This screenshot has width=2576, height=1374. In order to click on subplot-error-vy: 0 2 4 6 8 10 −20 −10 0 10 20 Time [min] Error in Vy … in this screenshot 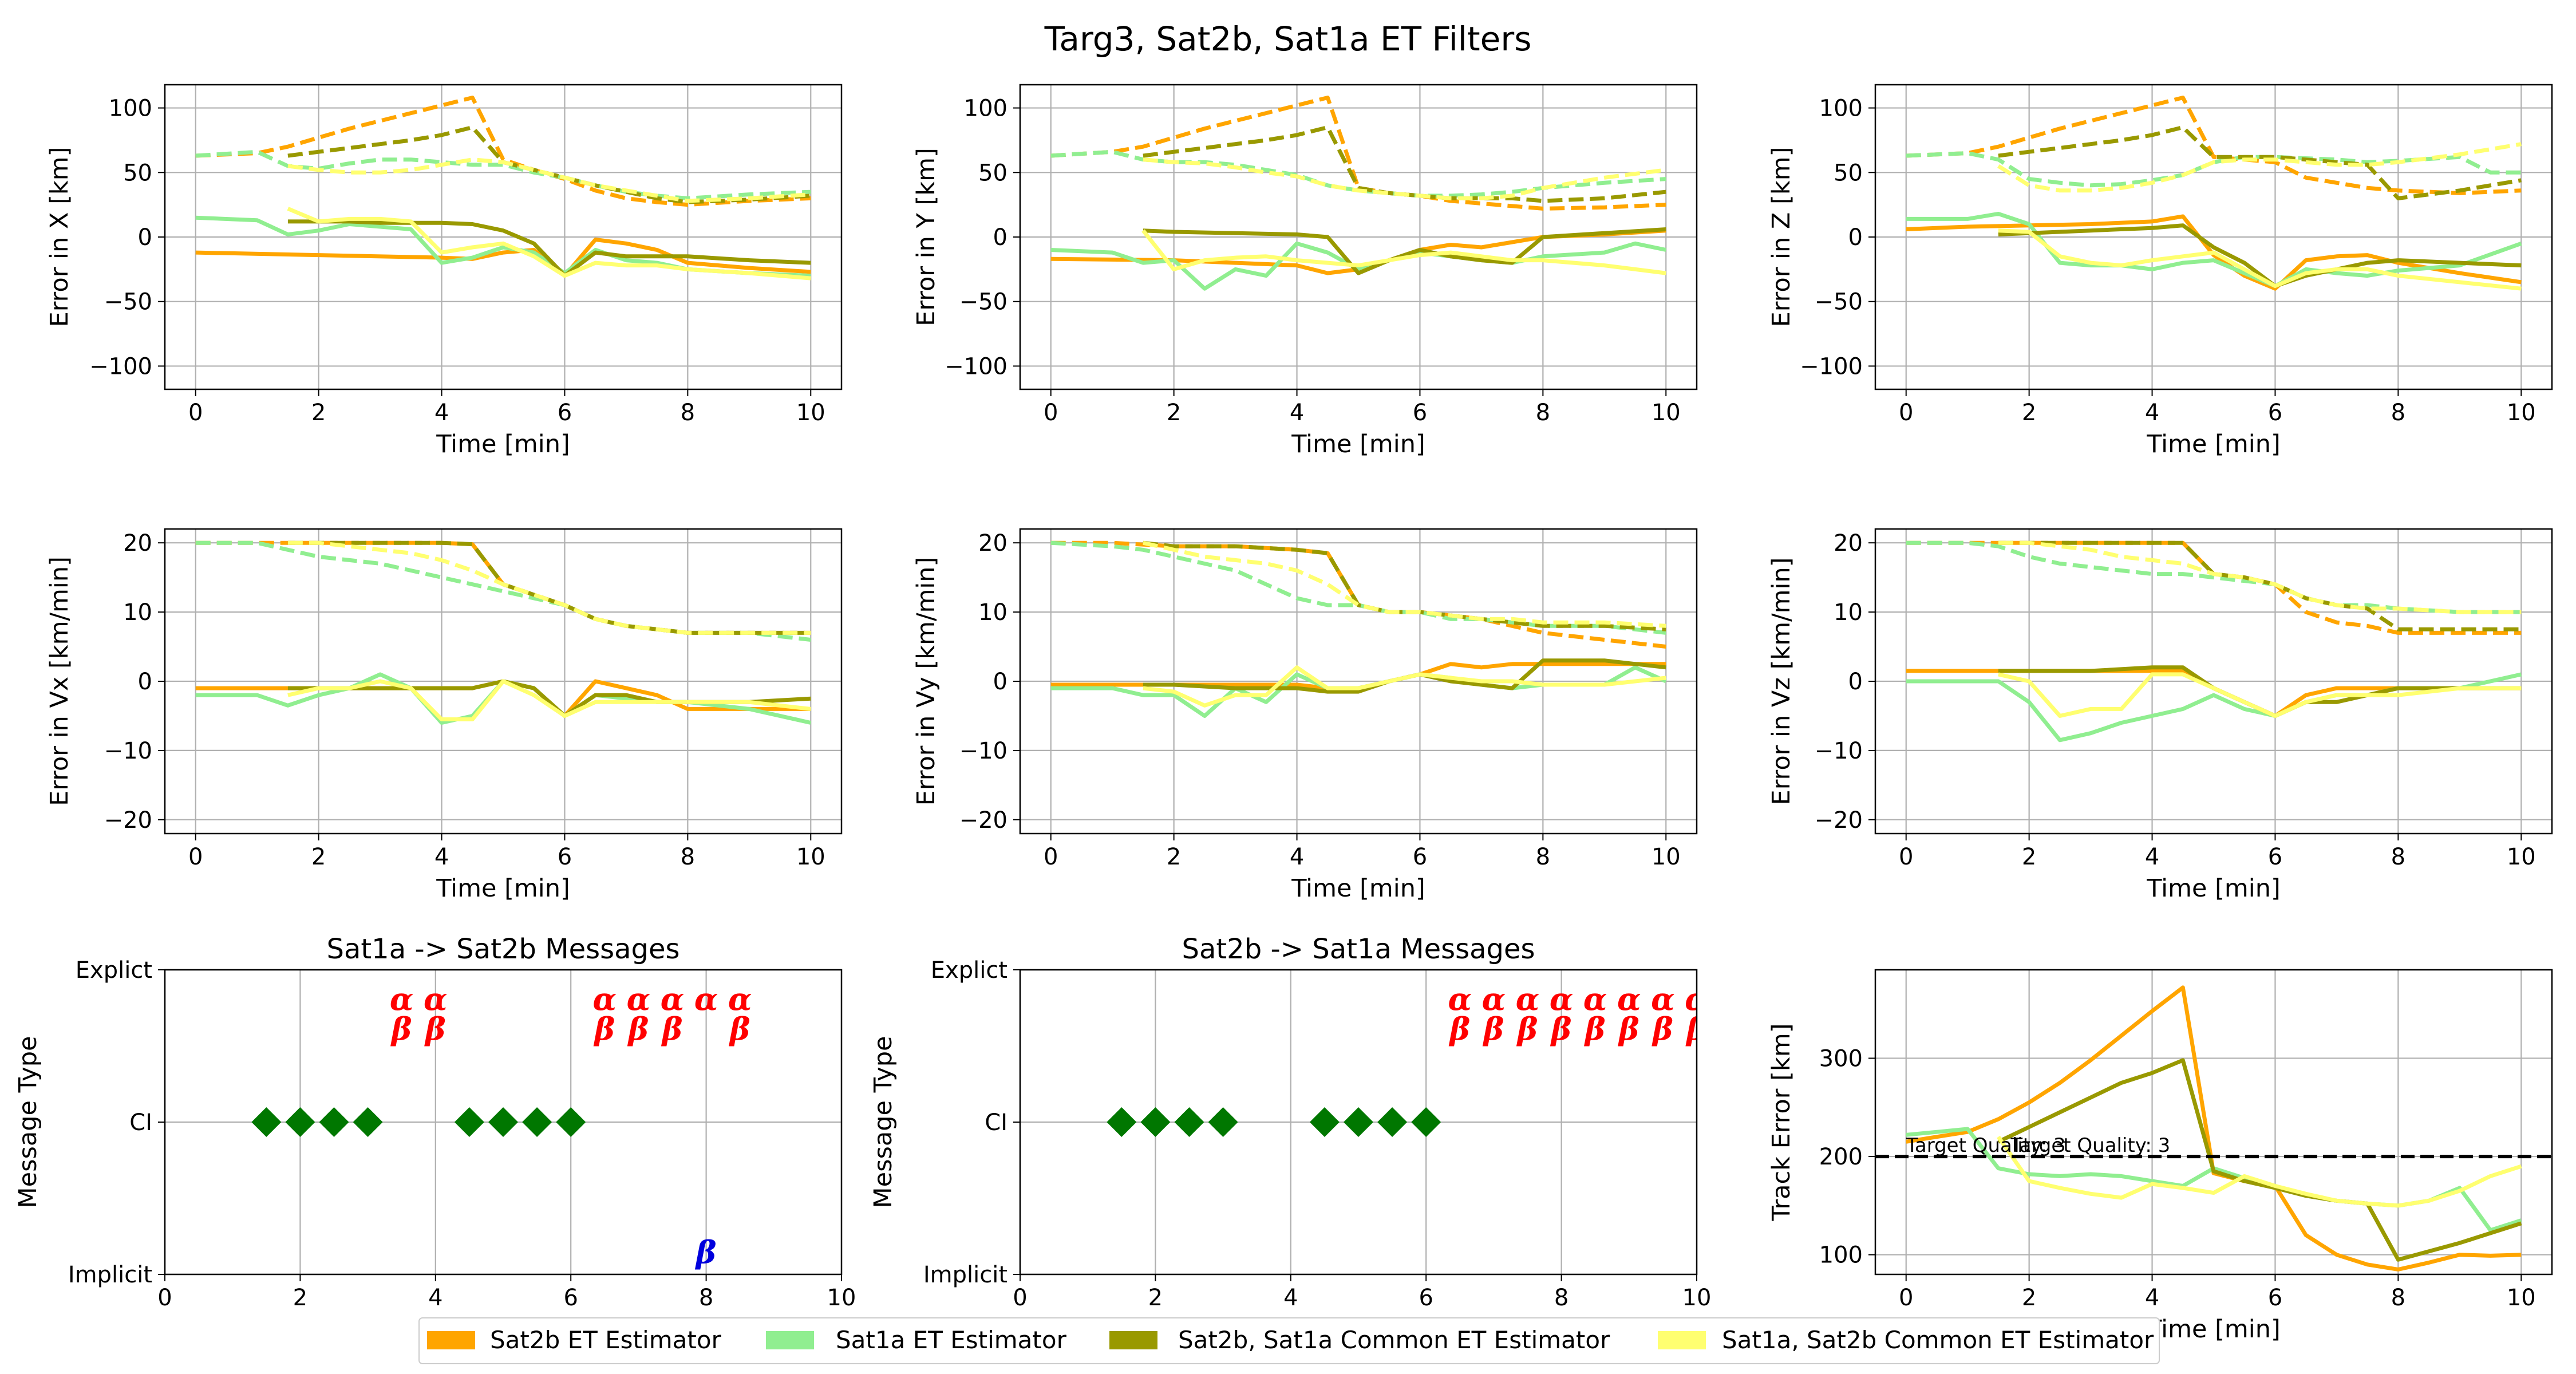, I will do `click(1305, 716)`.